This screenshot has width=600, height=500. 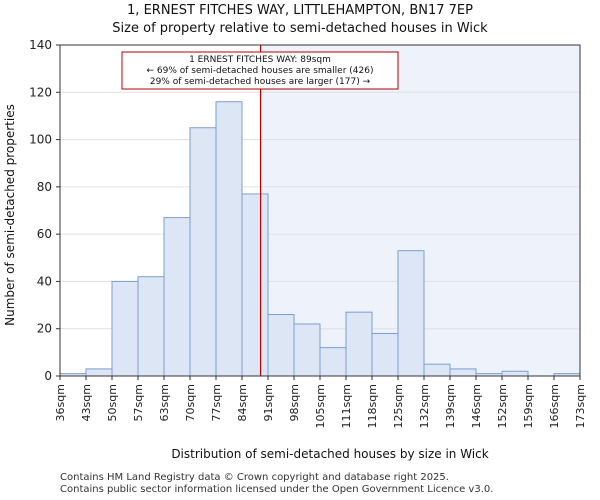 I want to click on bar-105sqm, so click(x=333, y=362).